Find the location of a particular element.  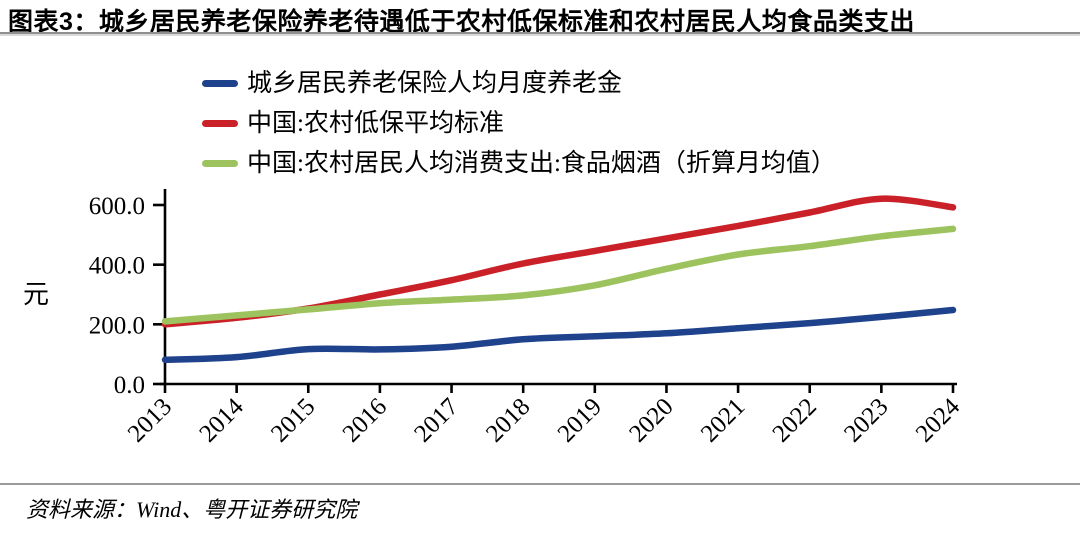

legend-item: 中国:农村低保平均标准 is located at coordinates (519, 123).